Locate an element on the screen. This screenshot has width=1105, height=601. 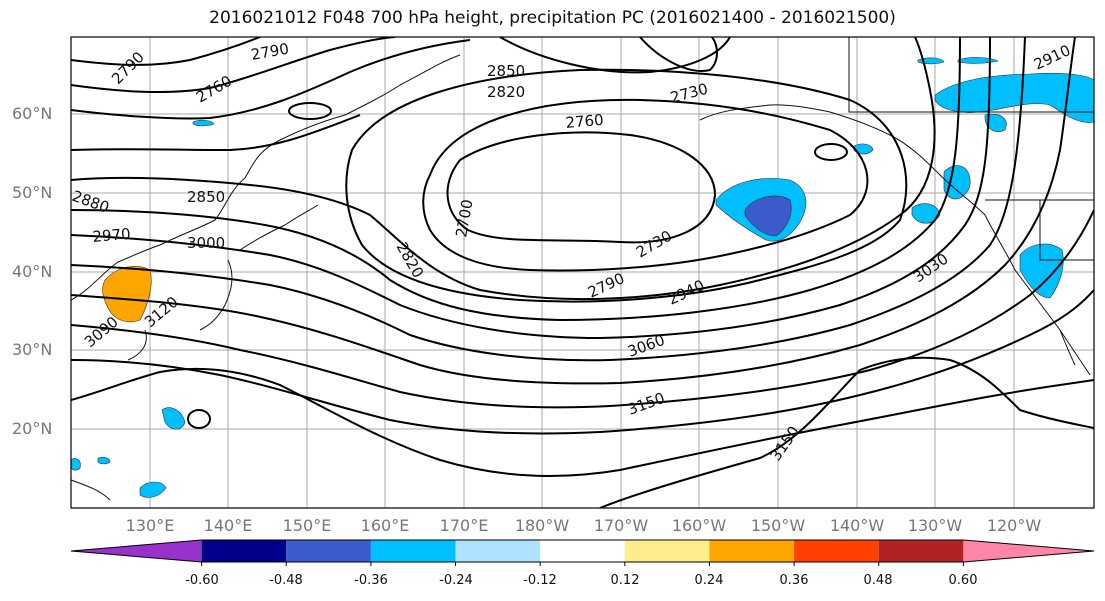
colorbar-tick-label: 0.48 is located at coordinates (878, 580).